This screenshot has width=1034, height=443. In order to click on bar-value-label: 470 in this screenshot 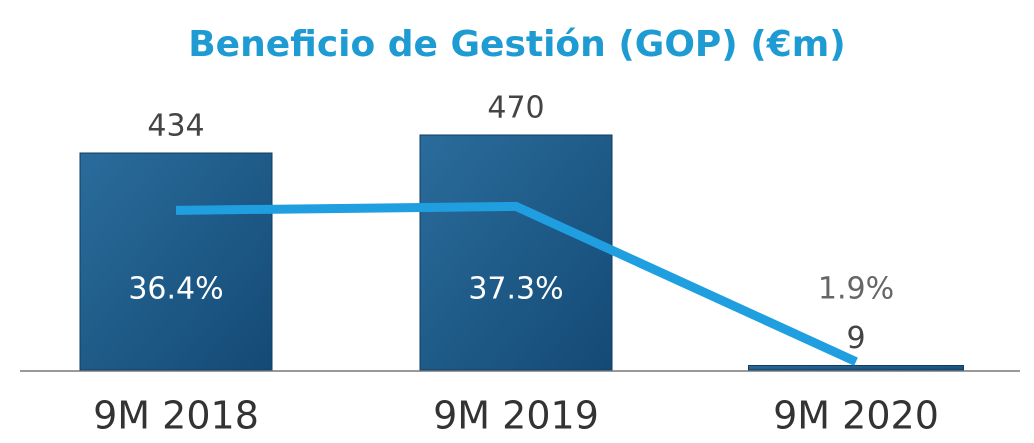, I will do `click(515, 108)`.